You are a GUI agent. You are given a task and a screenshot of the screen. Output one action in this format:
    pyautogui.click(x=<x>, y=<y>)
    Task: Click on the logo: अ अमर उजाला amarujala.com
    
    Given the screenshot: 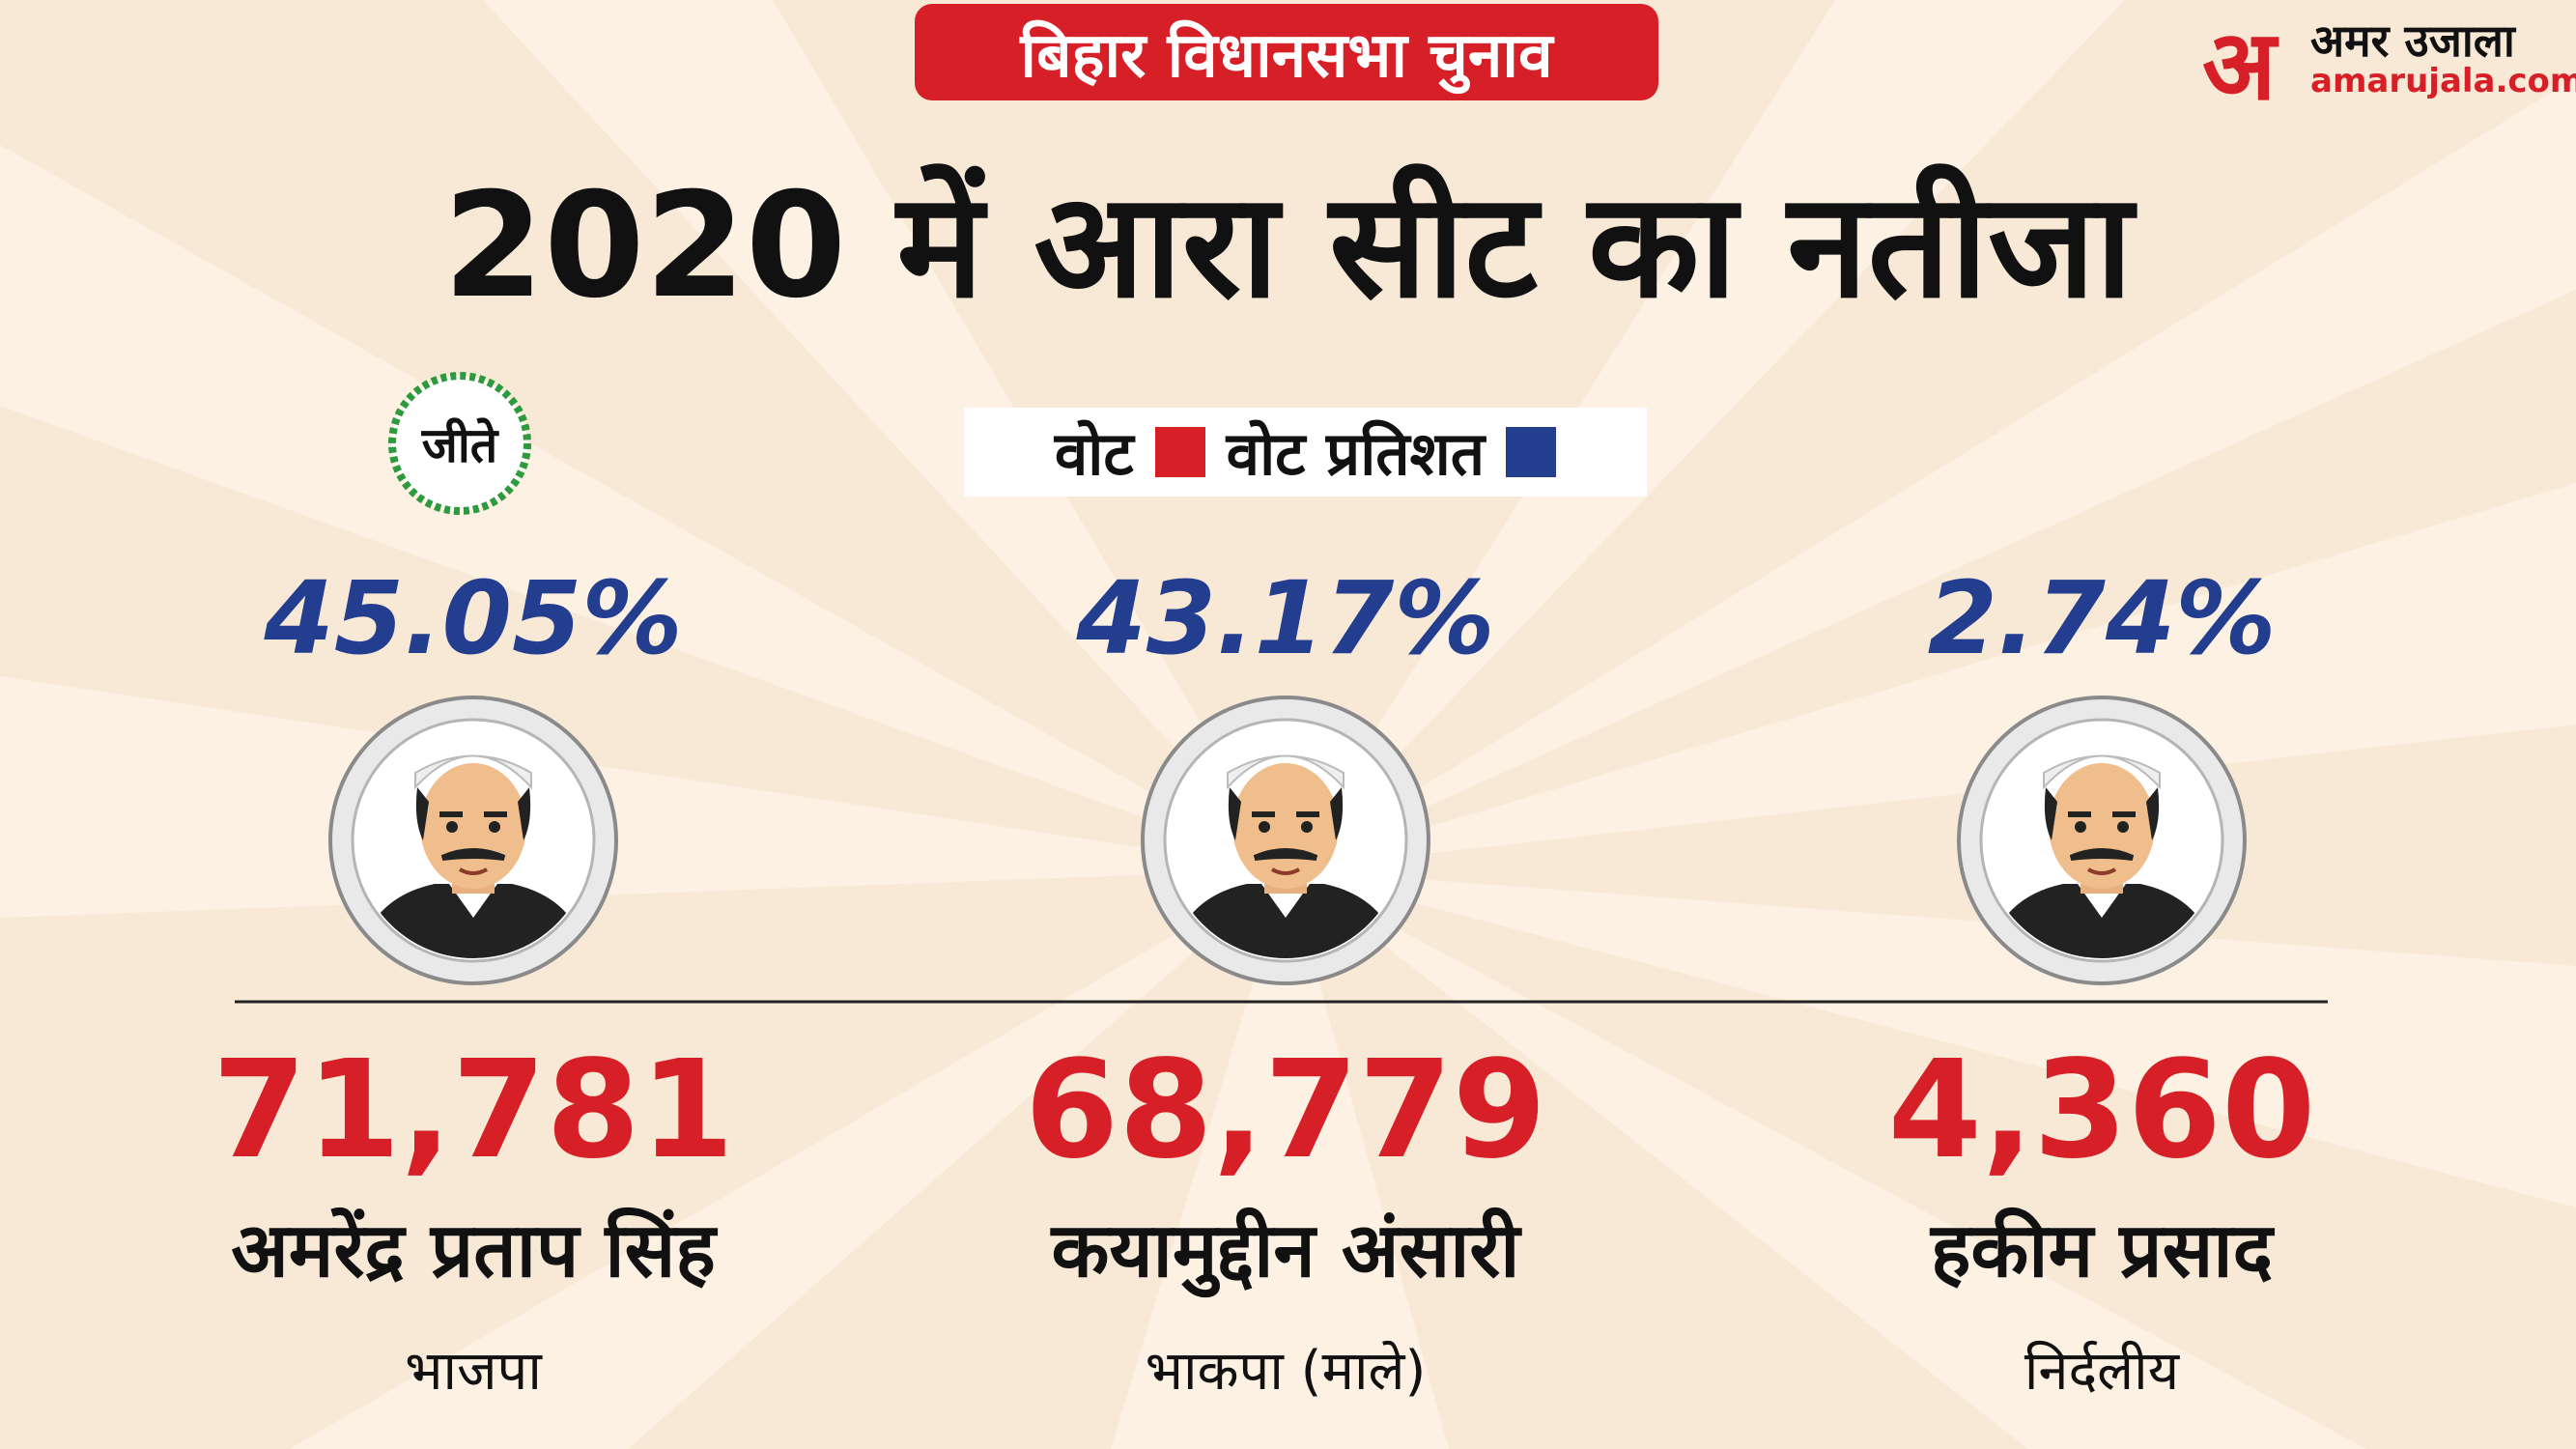 What is the action you would take?
    pyautogui.click(x=2389, y=64)
    